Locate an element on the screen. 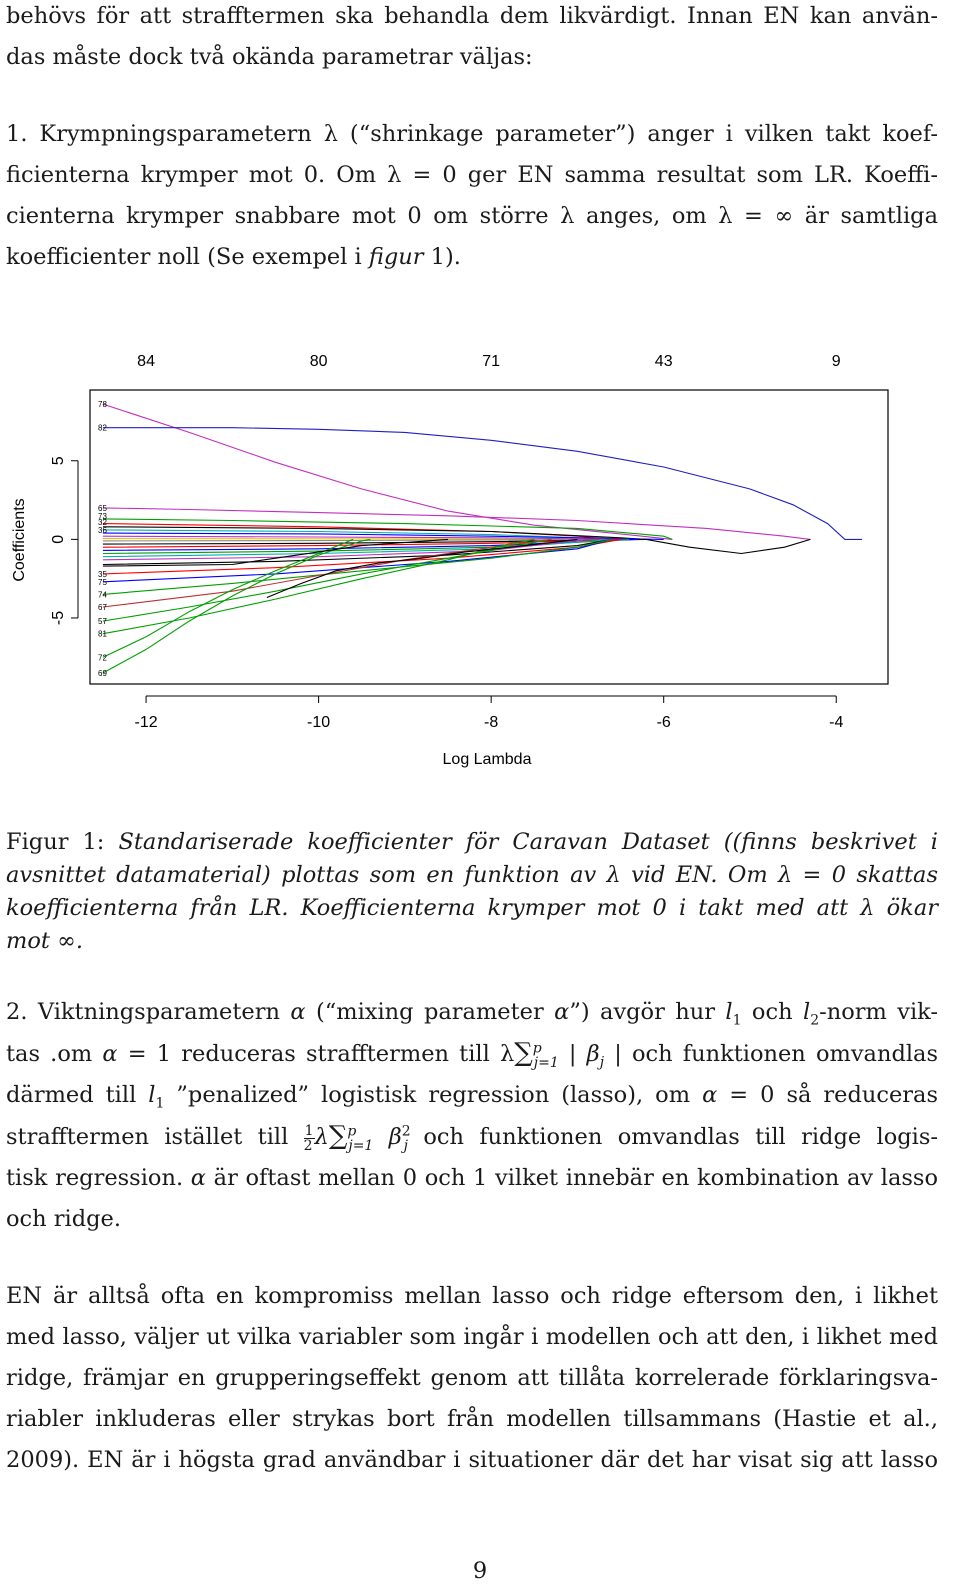  series-group is located at coordinates (482, 538).